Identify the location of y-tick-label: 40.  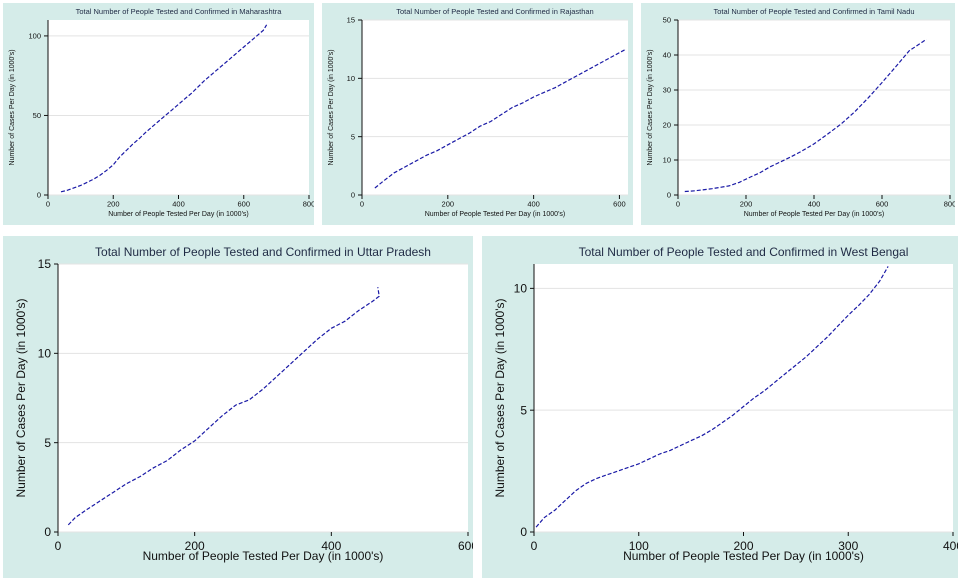
(667, 55).